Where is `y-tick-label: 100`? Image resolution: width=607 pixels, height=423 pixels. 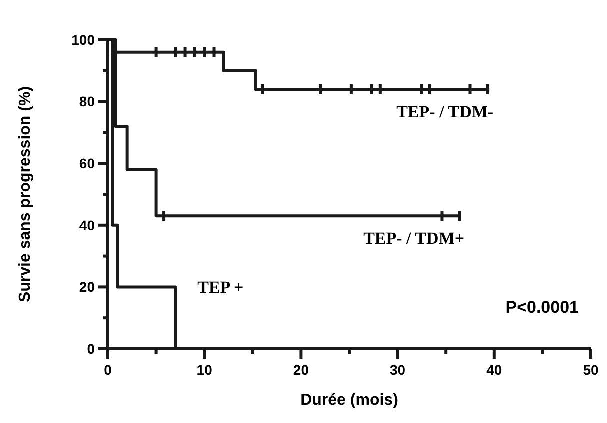
y-tick-label: 100 is located at coordinates (84, 40).